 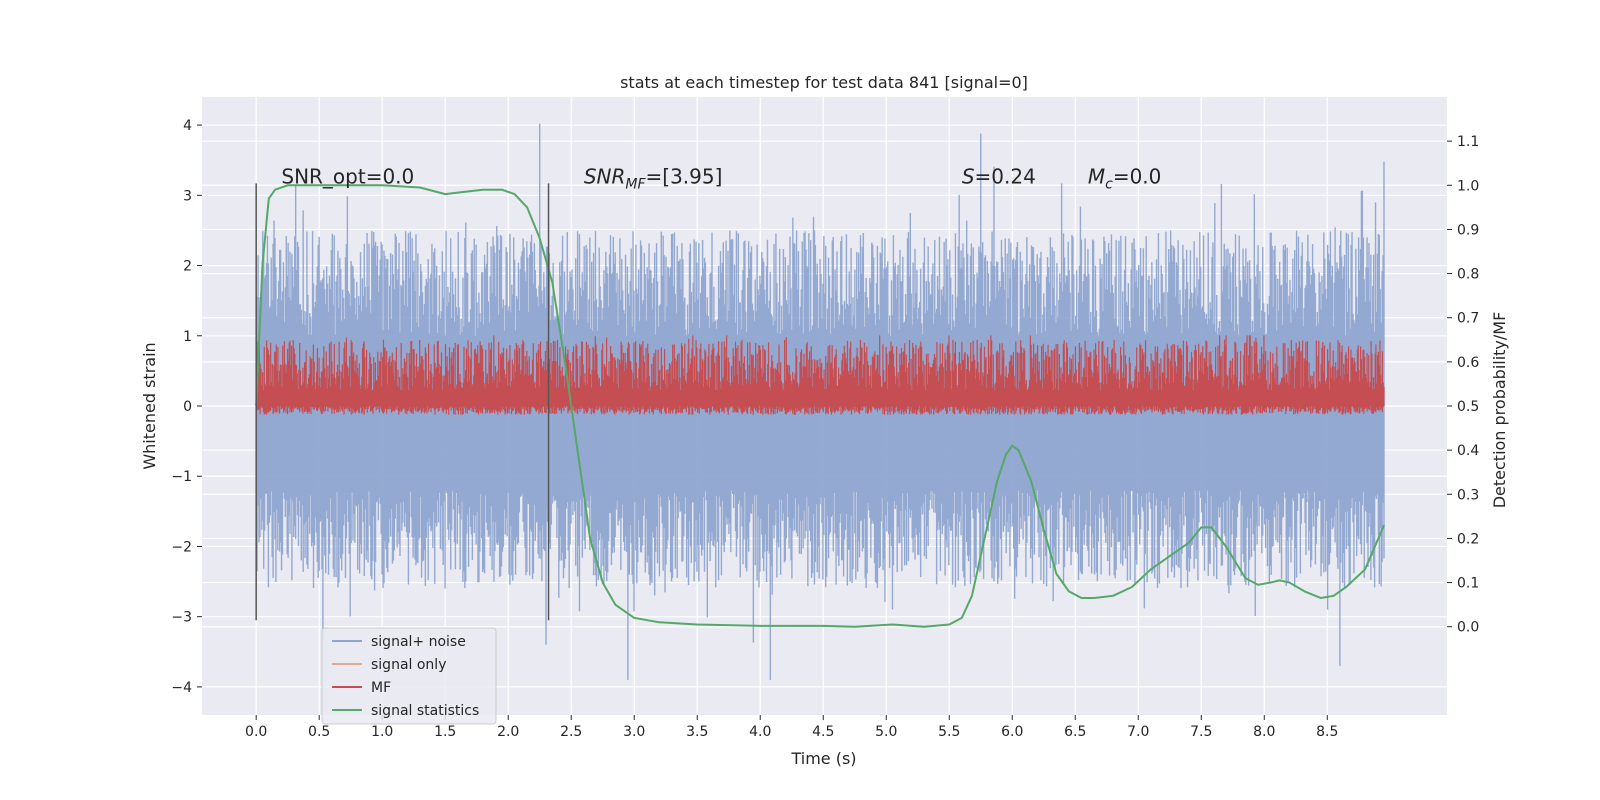 What do you see at coordinates (408, 665) in the screenshot?
I see `legend-label-signal-only: signal only` at bounding box center [408, 665].